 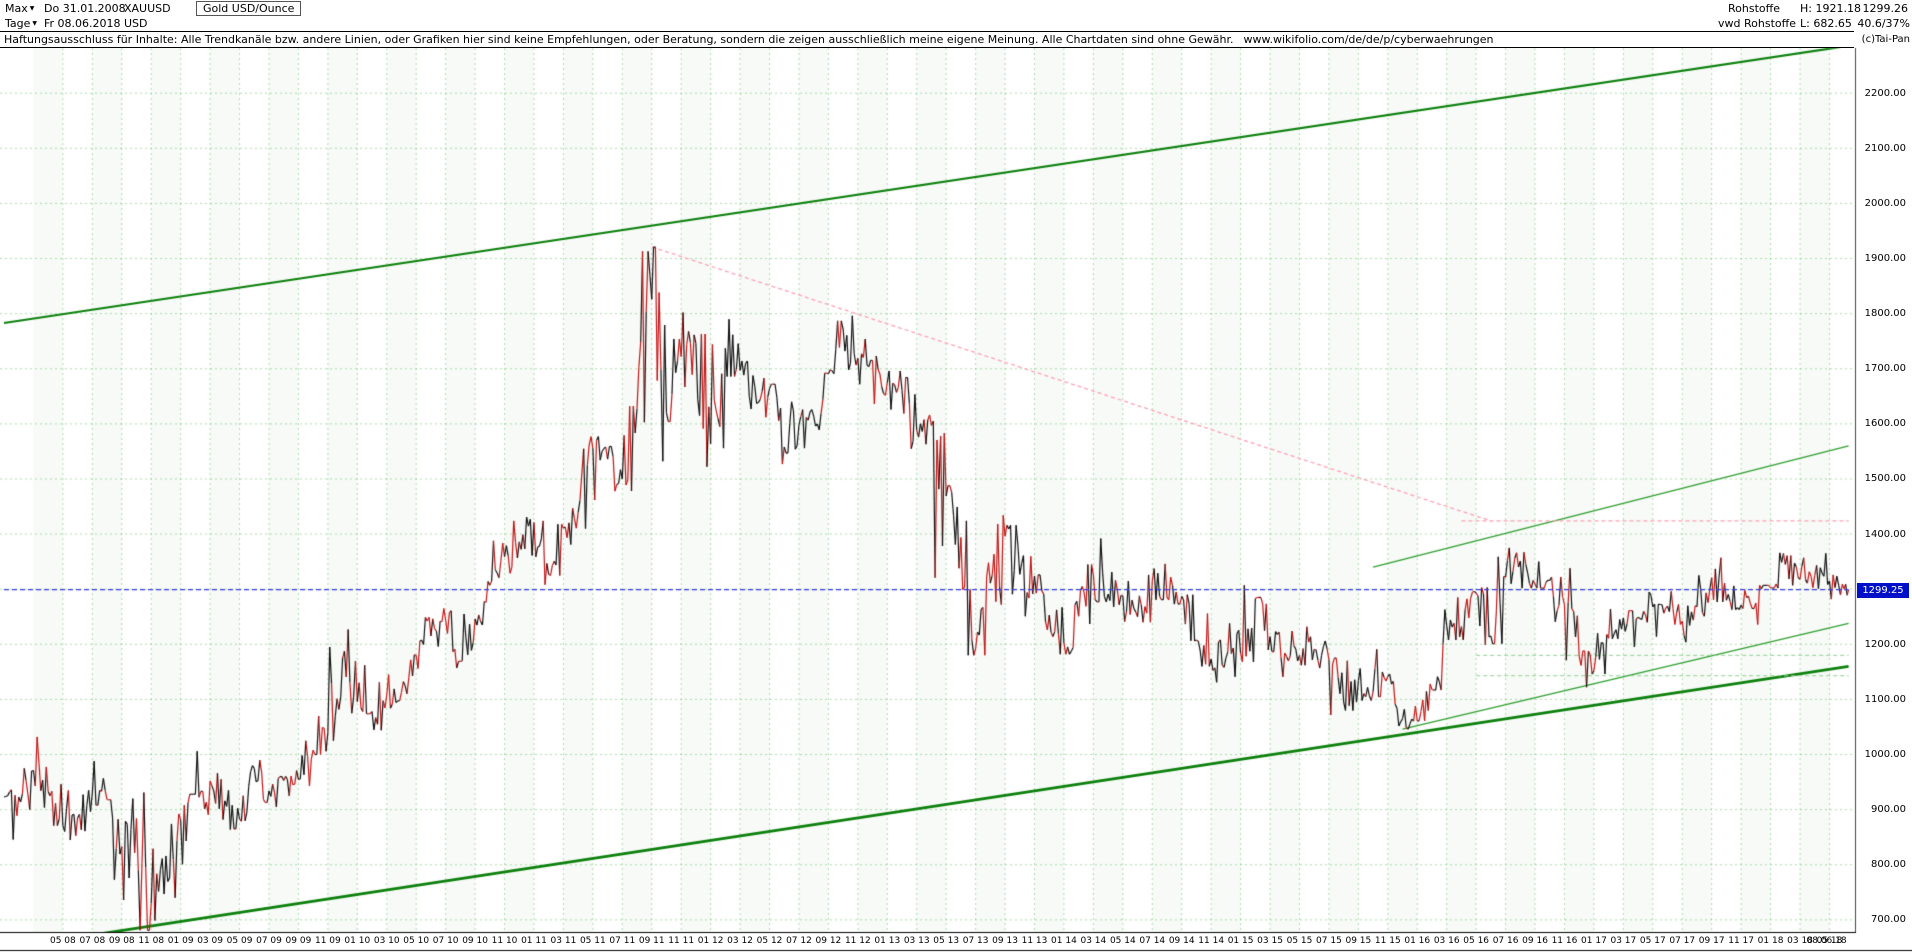 I want to click on x-axis-label: 03 16, so click(x=1446, y=941).